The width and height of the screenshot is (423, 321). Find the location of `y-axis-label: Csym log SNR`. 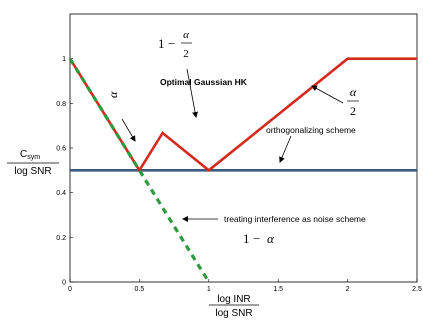

y-axis-label: Csym log SNR is located at coordinates (33, 163).